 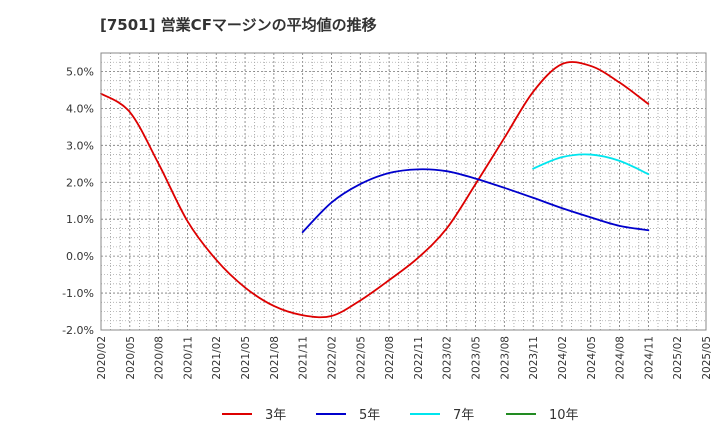 What do you see at coordinates (160, 358) in the screenshot?
I see `x-tick-label: 2020/08` at bounding box center [160, 358].